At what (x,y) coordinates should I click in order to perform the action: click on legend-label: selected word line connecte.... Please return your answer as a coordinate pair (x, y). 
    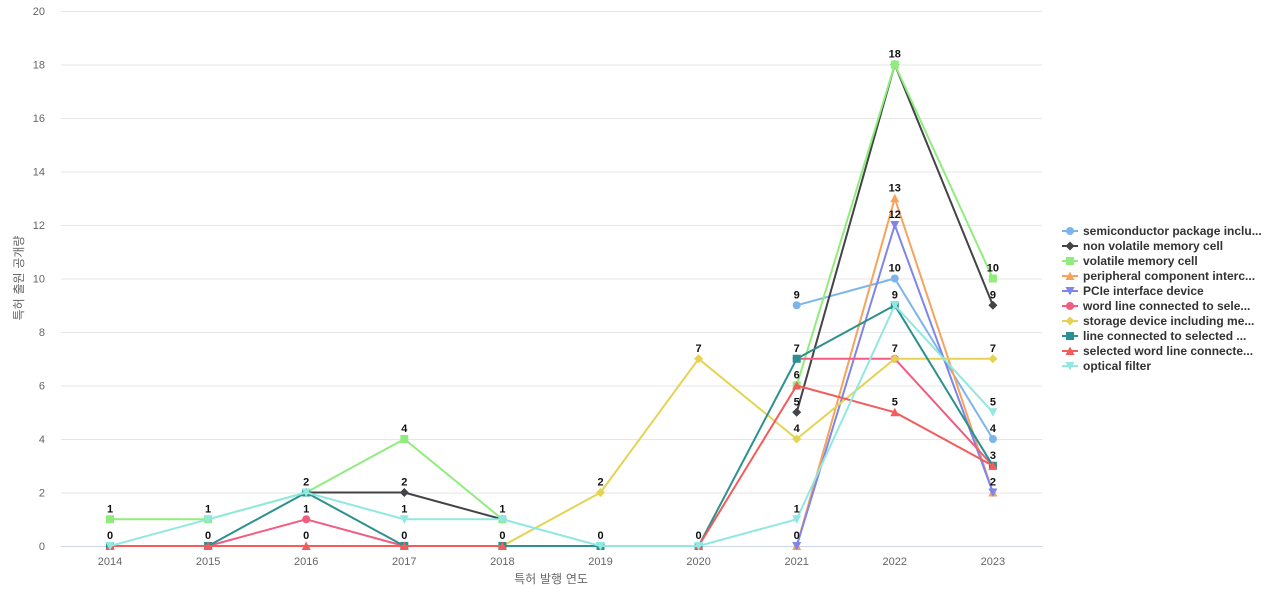
    Looking at the image, I should click on (1168, 351).